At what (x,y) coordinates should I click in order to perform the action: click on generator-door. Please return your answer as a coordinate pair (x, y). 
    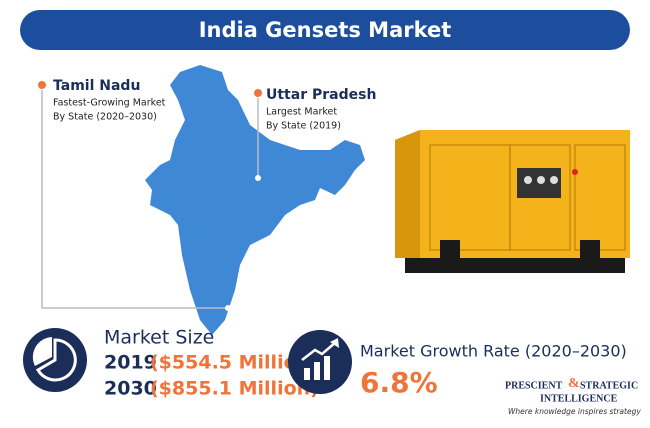
    Looking at the image, I should click on (540, 197).